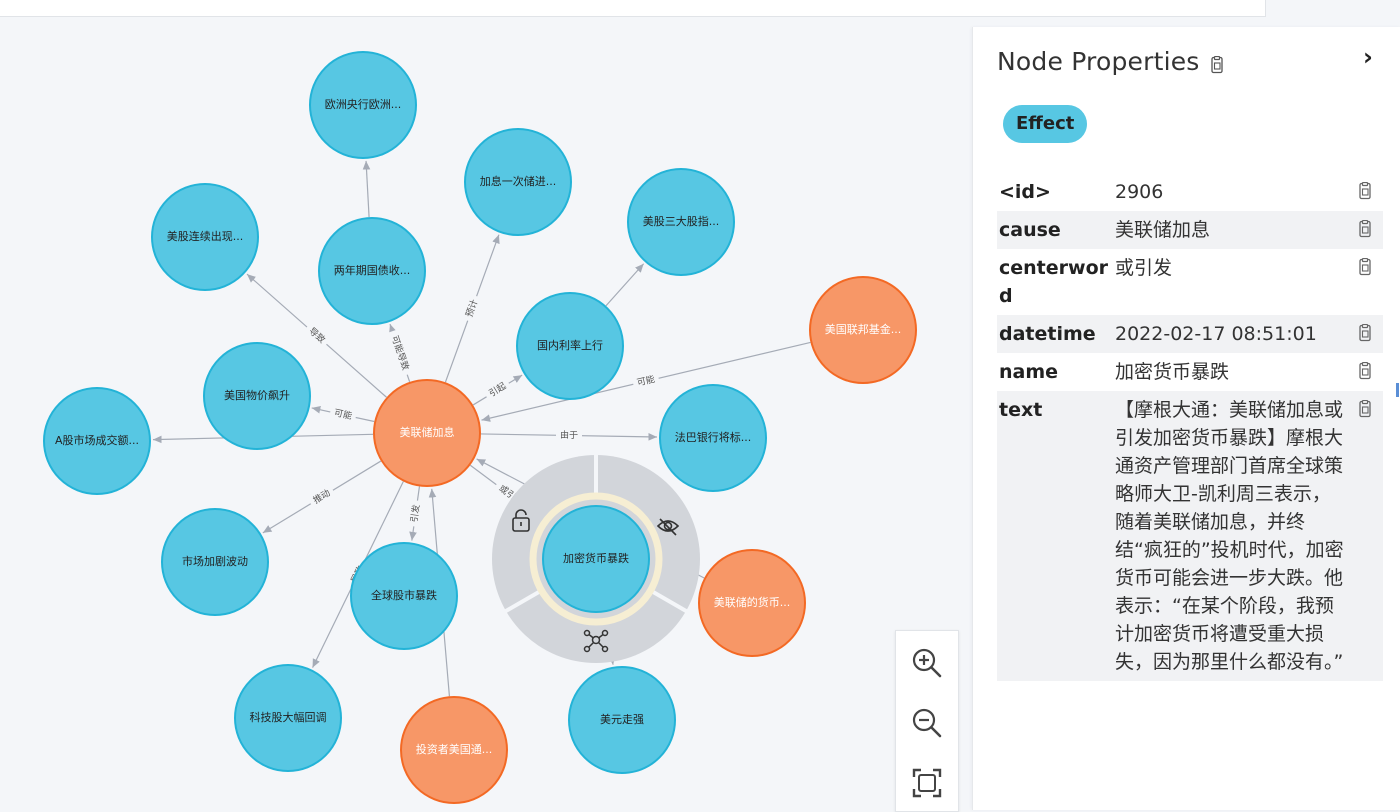 This screenshot has height=812, width=1400. I want to click on scrollbar-indicator, so click(1397, 390).